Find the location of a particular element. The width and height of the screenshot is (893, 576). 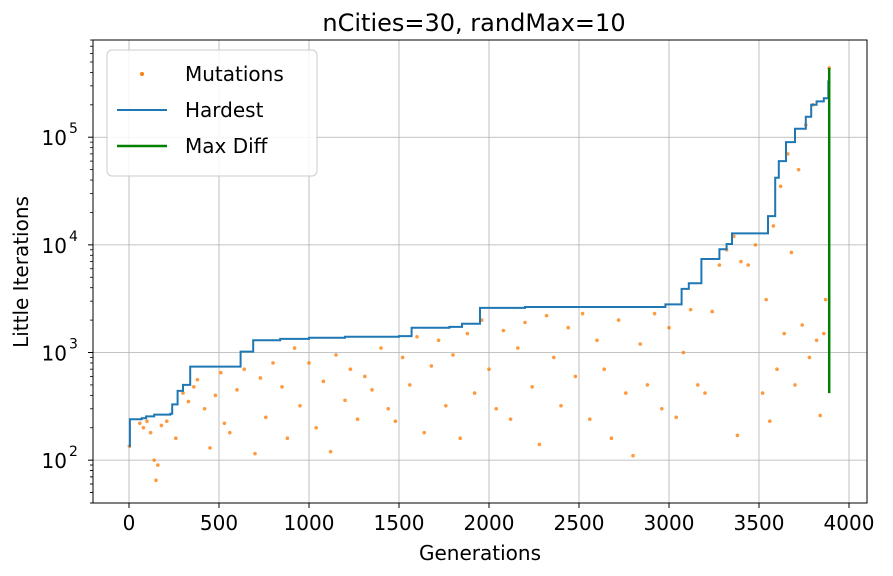

chart-title: nCities=30, randMax=10 is located at coordinates (473, 23).